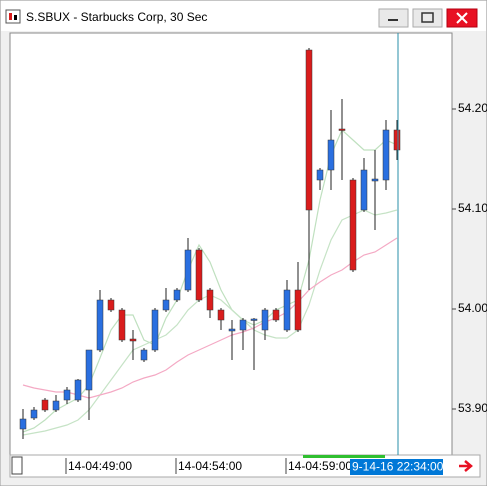 This screenshot has width=487, height=486. What do you see at coordinates (466, 466) in the screenshot?
I see `scroll-right-arrow` at bounding box center [466, 466].